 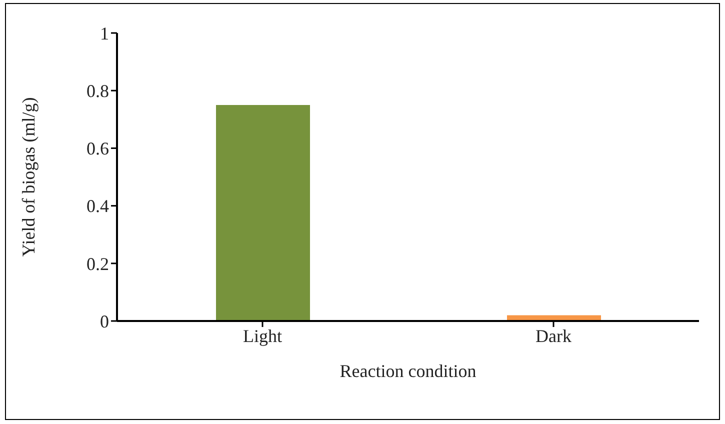 I want to click on y-tick-label: 1, so click(x=104, y=33).